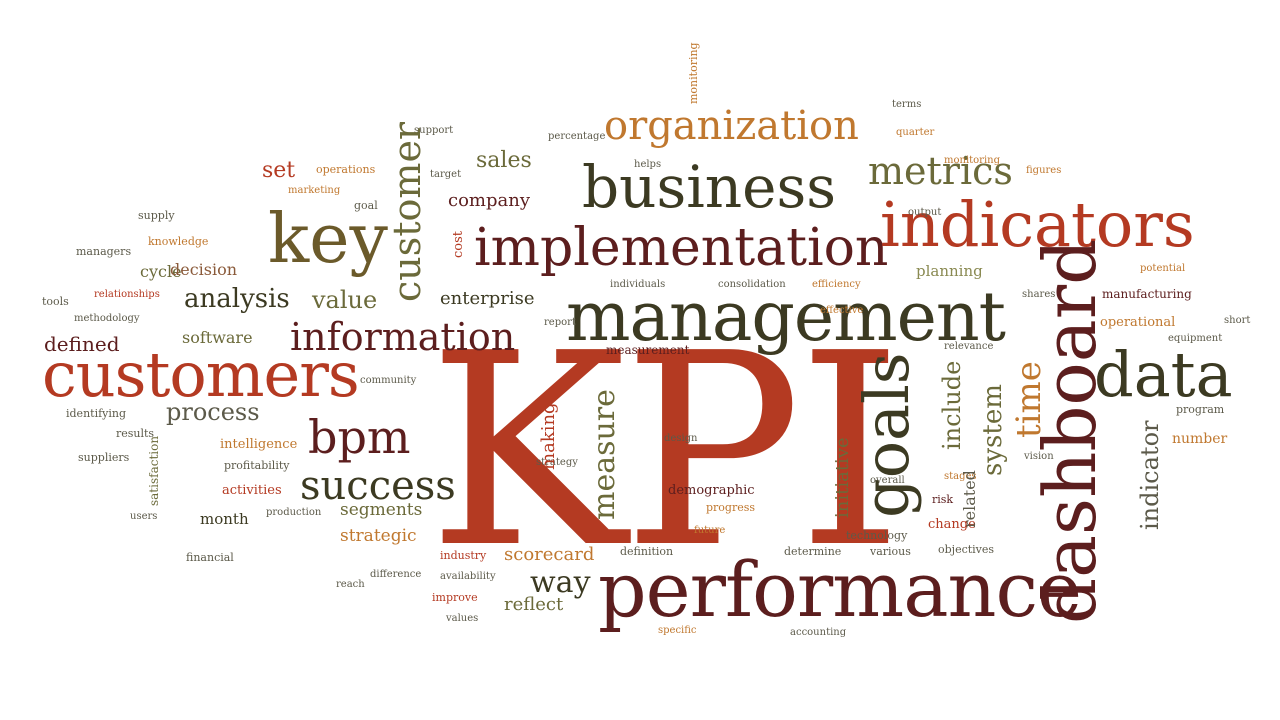 This screenshot has height=720, width=1280. Describe the element at coordinates (877, 535) in the screenshot. I see `word-technology: technology` at that location.